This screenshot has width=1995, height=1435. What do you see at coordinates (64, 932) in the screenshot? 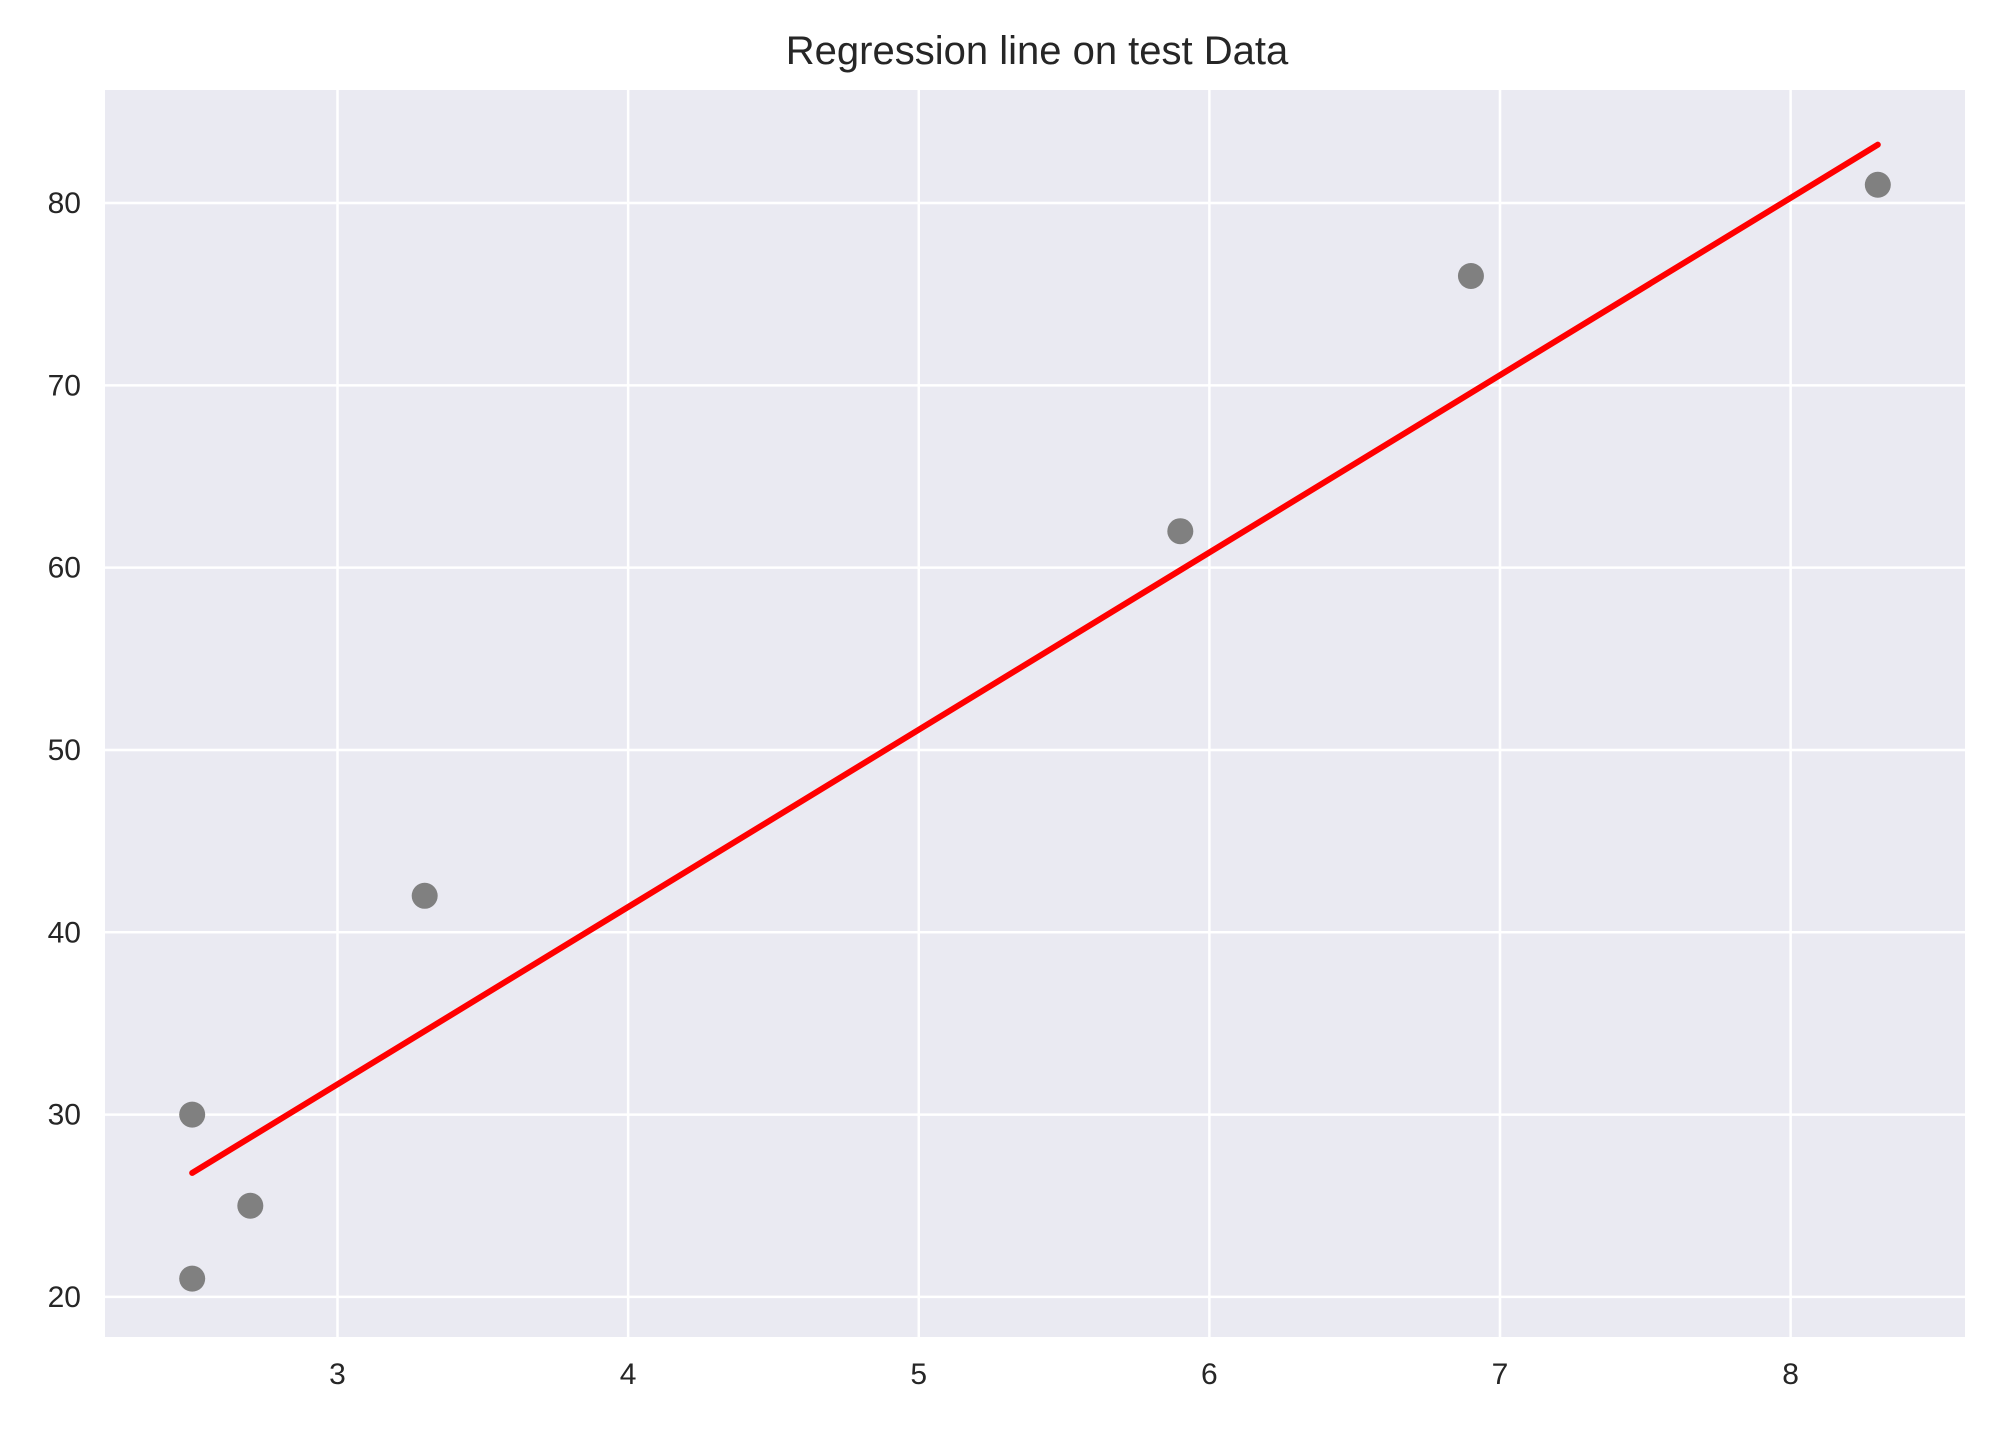
I see `y-tick-label: 40` at bounding box center [64, 932].